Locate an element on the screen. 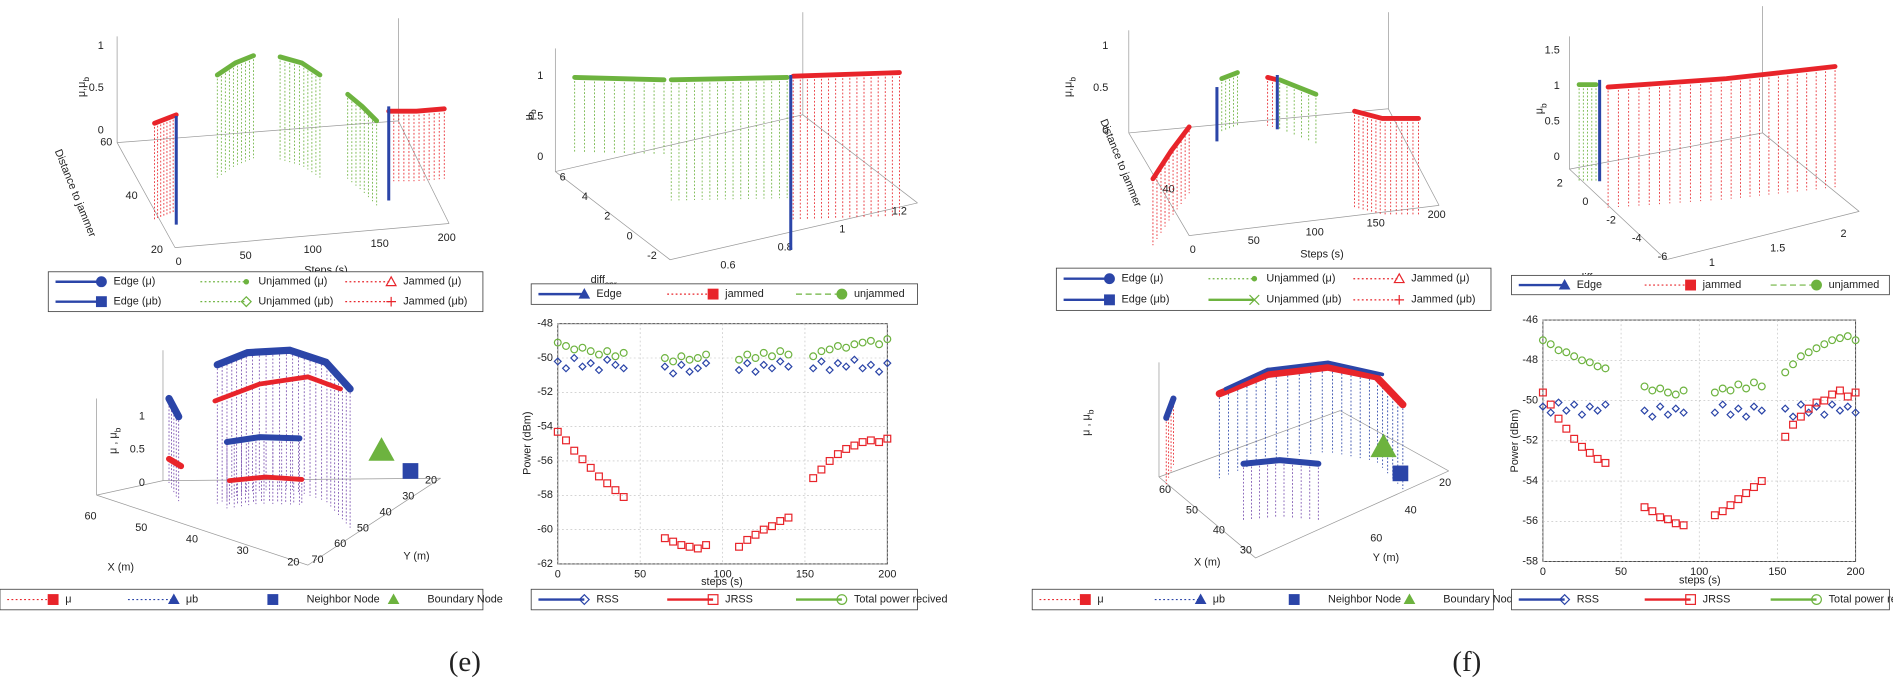 The width and height of the screenshot is (1893, 686). y-tick-label: -56 is located at coordinates (1530, 521).